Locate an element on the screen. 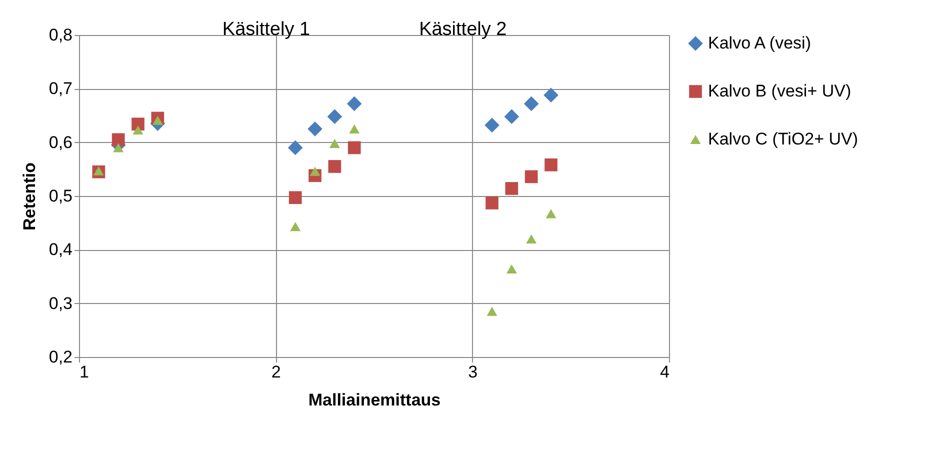 The image size is (934, 463). y-tick-label: 0,7 is located at coordinates (60, 88).